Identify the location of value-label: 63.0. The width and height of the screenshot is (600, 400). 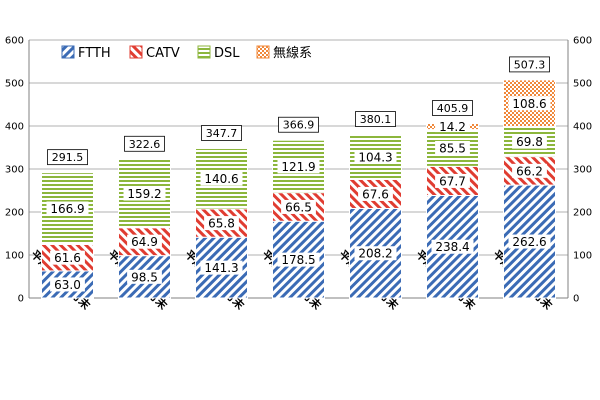
(67, 285).